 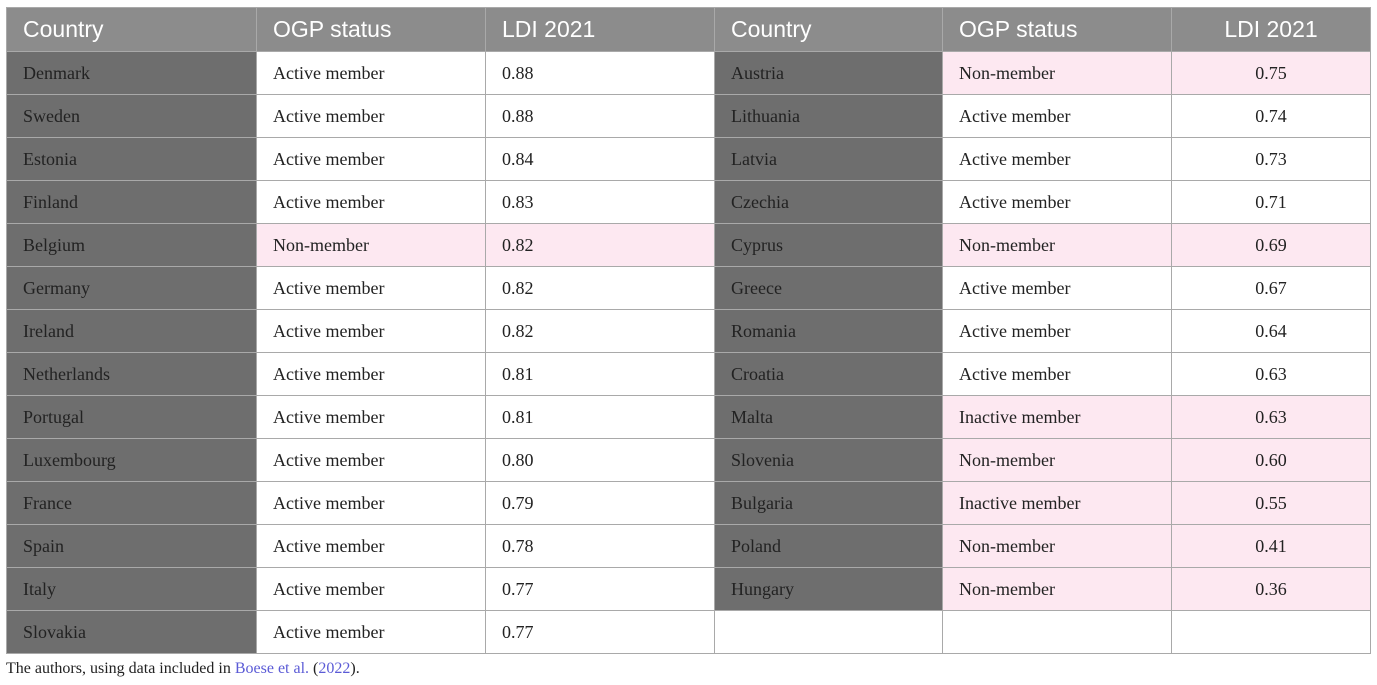 What do you see at coordinates (131, 116) in the screenshot?
I see `country-cell-left: Sweden` at bounding box center [131, 116].